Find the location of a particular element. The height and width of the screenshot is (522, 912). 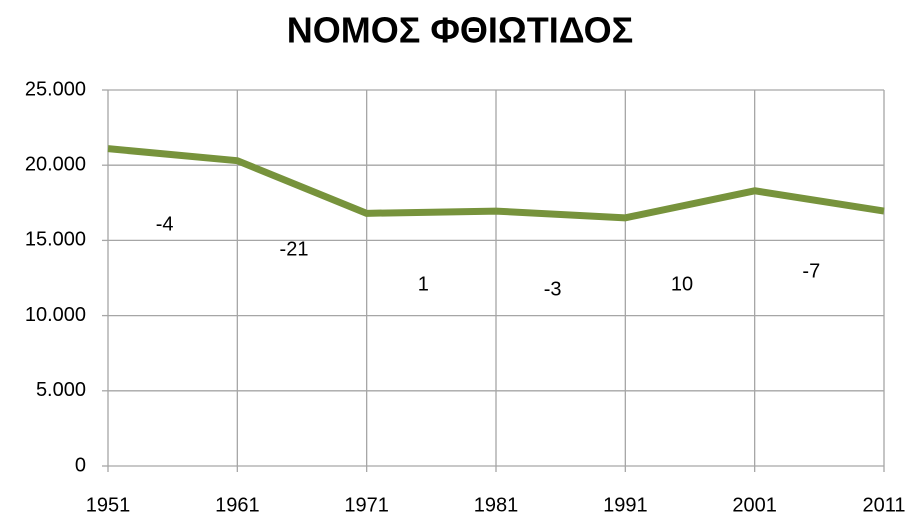

annotation: 1 is located at coordinates (423, 284).